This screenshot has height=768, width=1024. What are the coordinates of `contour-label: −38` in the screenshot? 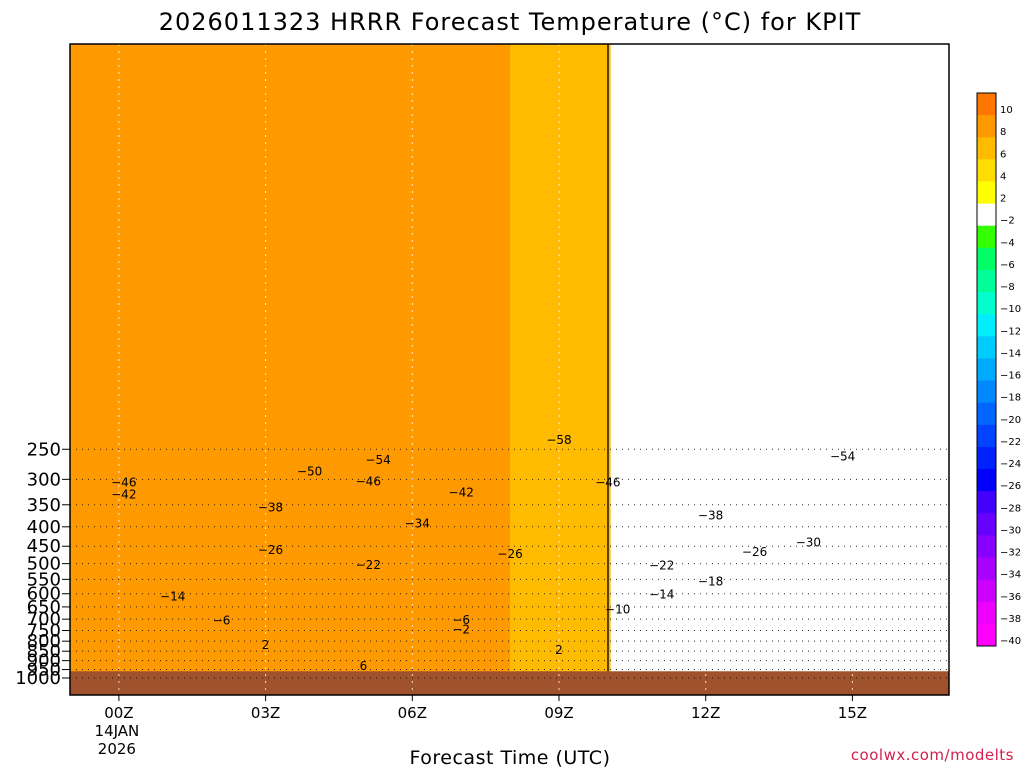 It's located at (270, 508).